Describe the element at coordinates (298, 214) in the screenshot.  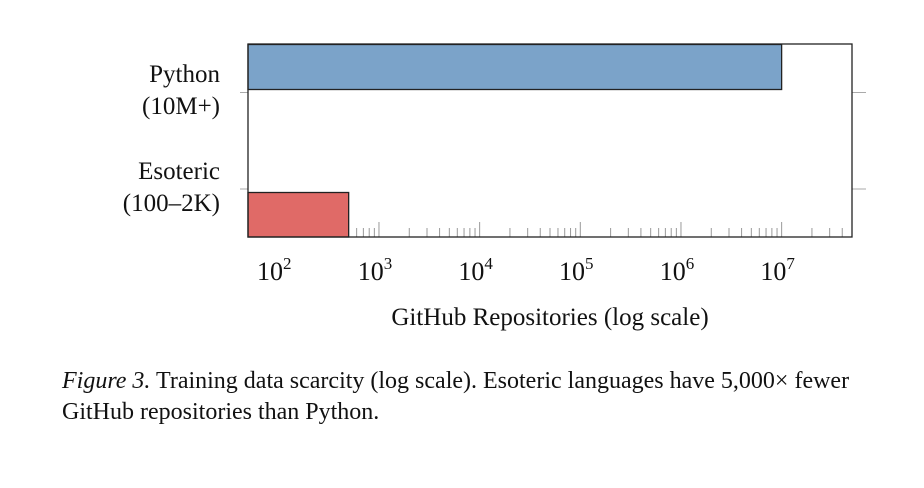
I see `bar-esoteric` at that location.